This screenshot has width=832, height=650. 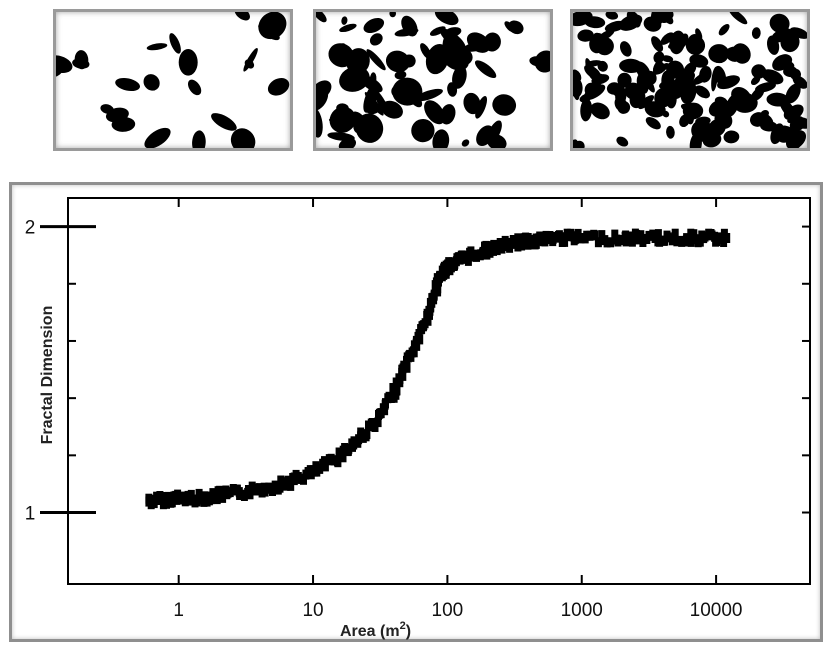 I want to click on x-axis-title-main: Area (m, so click(x=370, y=631).